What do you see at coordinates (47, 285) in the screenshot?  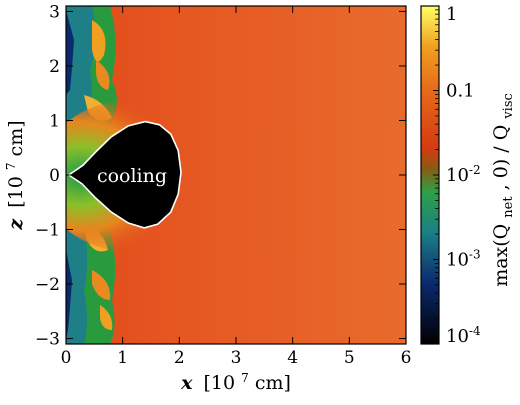 I see `y-tick-label: −2` at bounding box center [47, 285].